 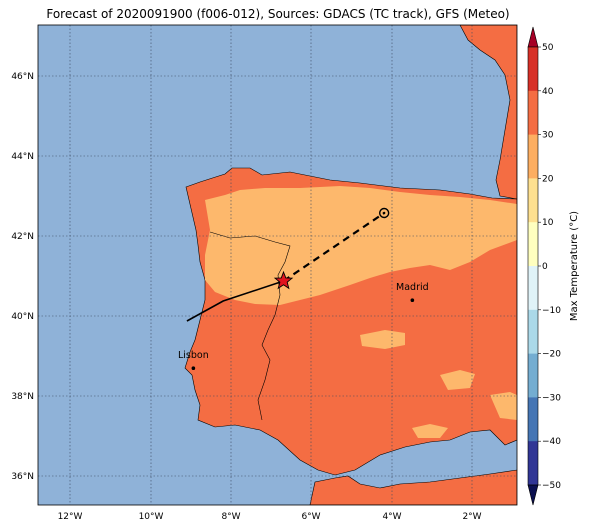 What do you see at coordinates (310, 517) in the screenshot?
I see `lon-tick-label: 6°W` at bounding box center [310, 517].